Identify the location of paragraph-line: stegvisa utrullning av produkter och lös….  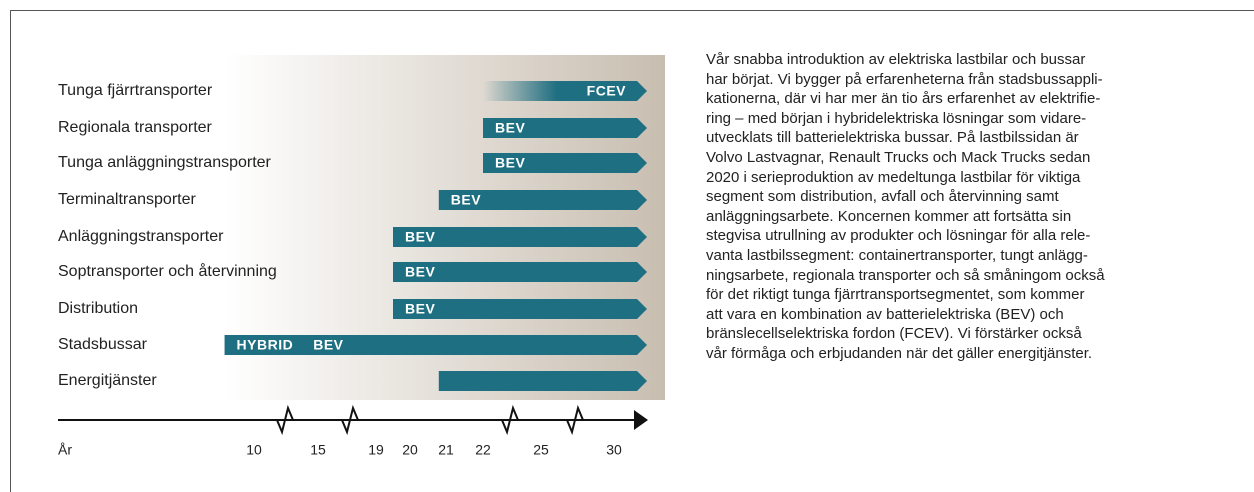
(898, 236).